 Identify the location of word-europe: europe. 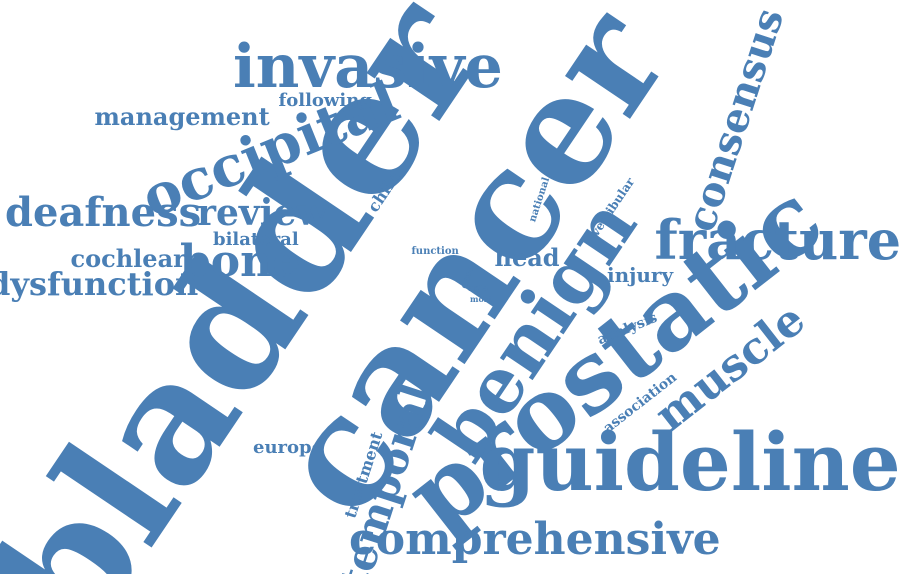
(288, 447).